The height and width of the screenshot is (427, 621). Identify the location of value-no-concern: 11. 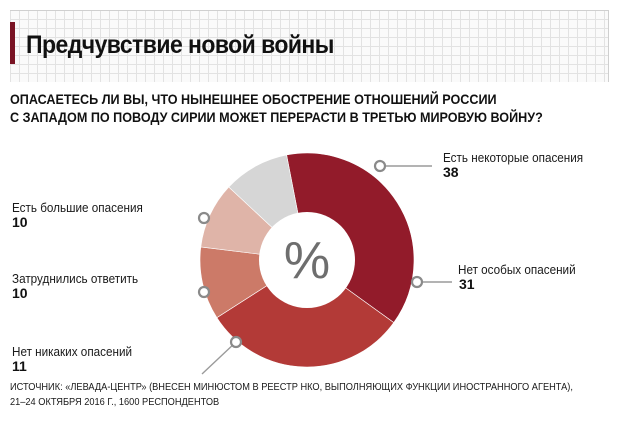
(19, 366).